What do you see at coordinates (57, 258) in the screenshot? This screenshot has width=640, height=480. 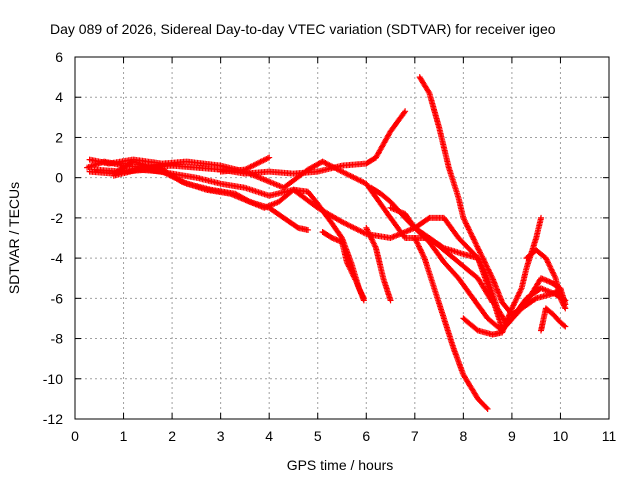 I see `y-tick-label: -4` at bounding box center [57, 258].